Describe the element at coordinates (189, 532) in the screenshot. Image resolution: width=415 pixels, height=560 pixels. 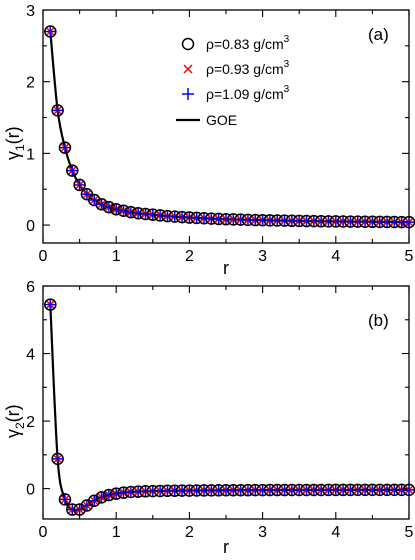
I see `x-tick-label-b-2: 2` at that location.